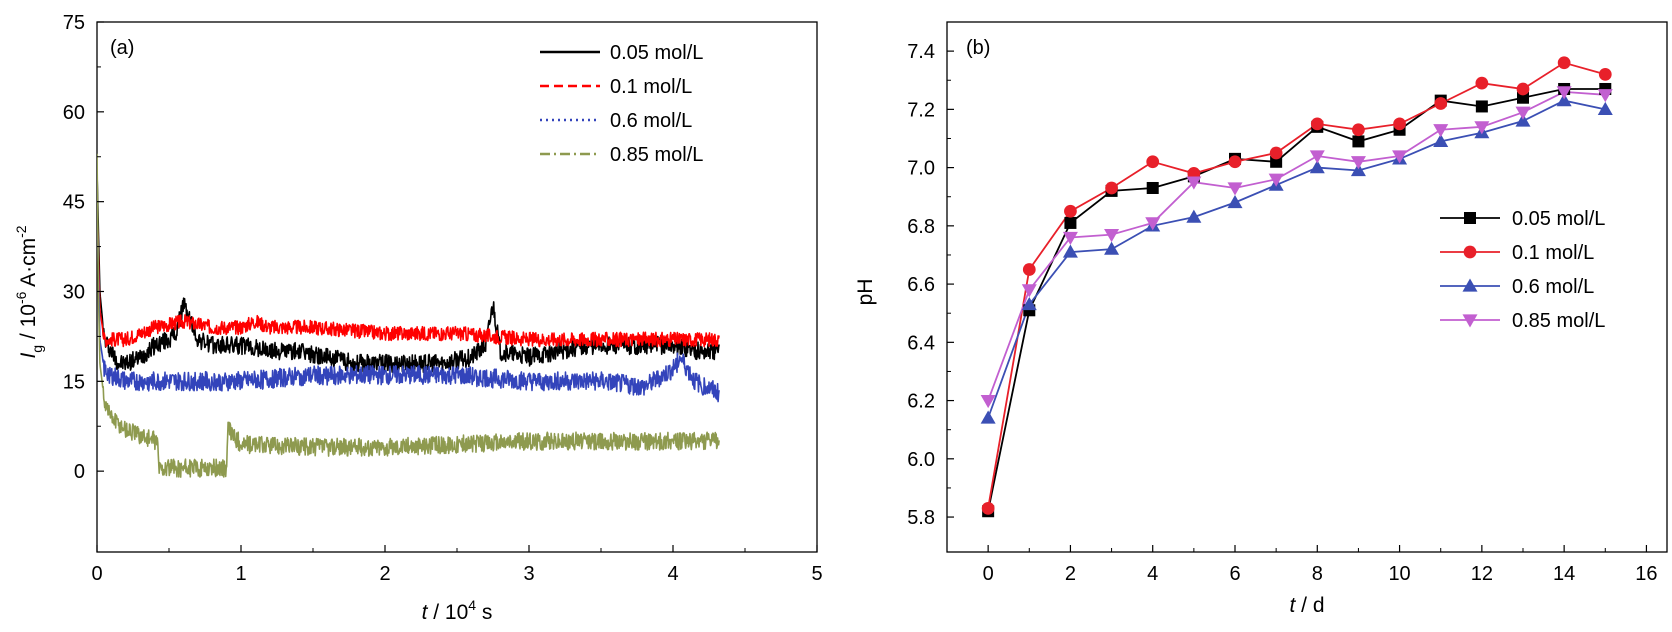 Image resolution: width=1672 pixels, height=632 pixels. Describe the element at coordinates (651, 87) in the screenshot. I see `legend-label-a-0-1-mol-l: 0.1 mol/L` at that location.